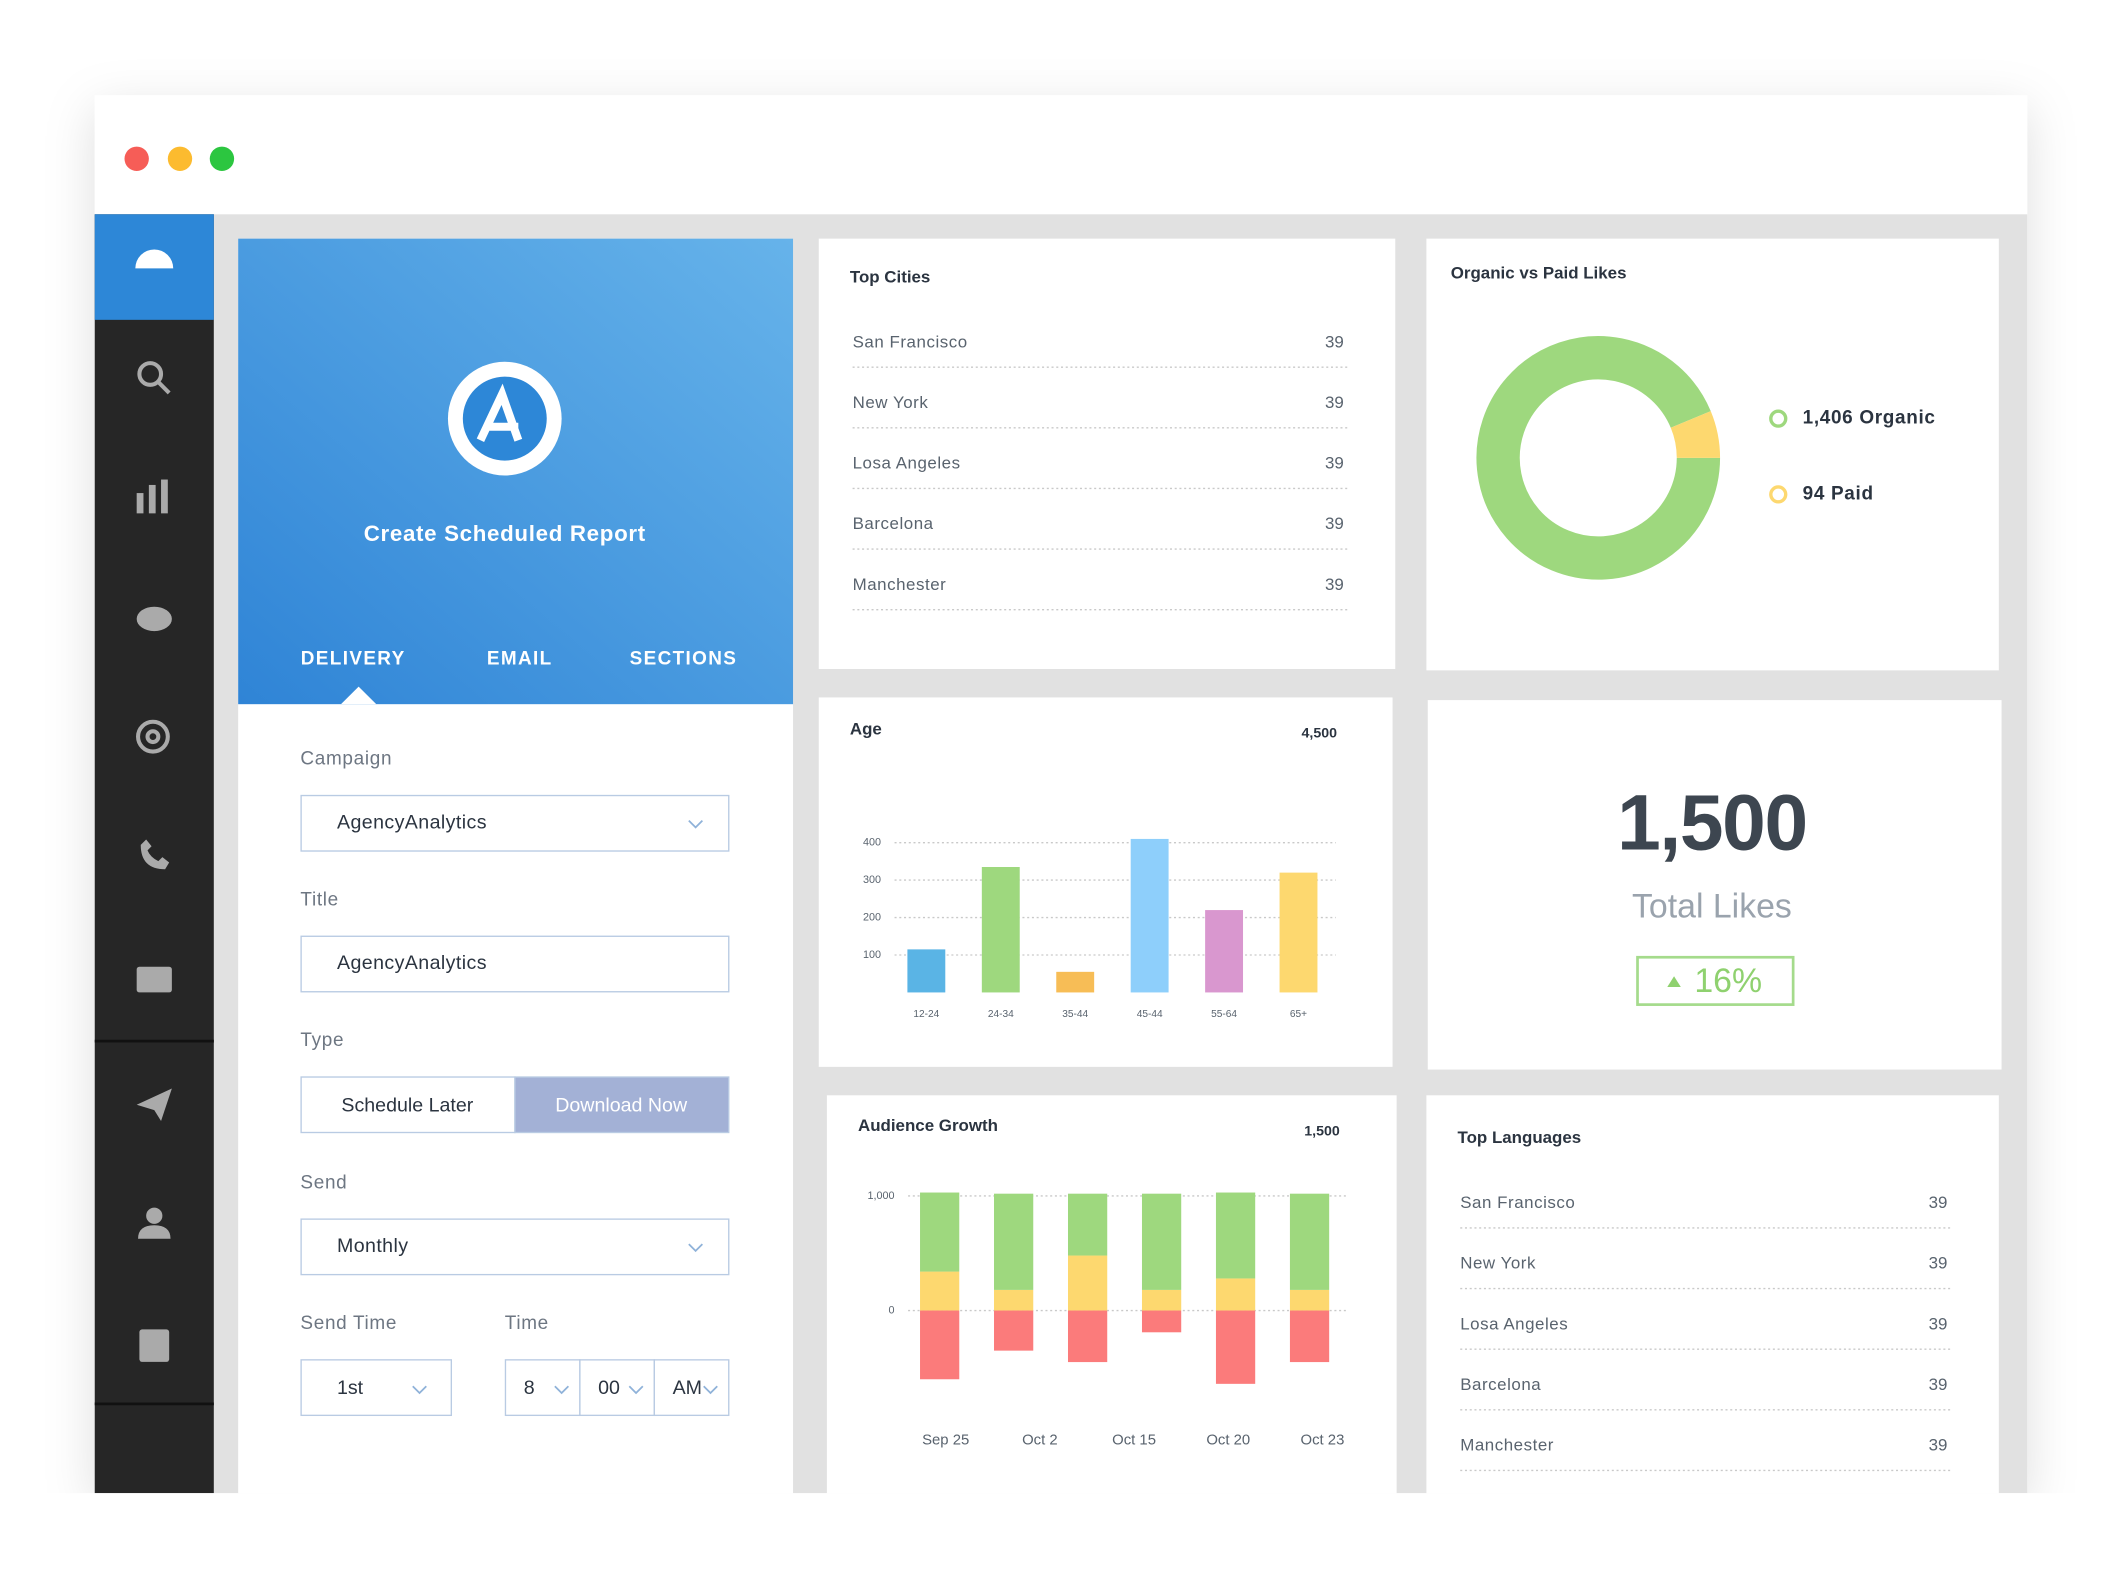 This screenshot has height=1587, width=2122. I want to click on total-value: 1,500, so click(1712, 822).